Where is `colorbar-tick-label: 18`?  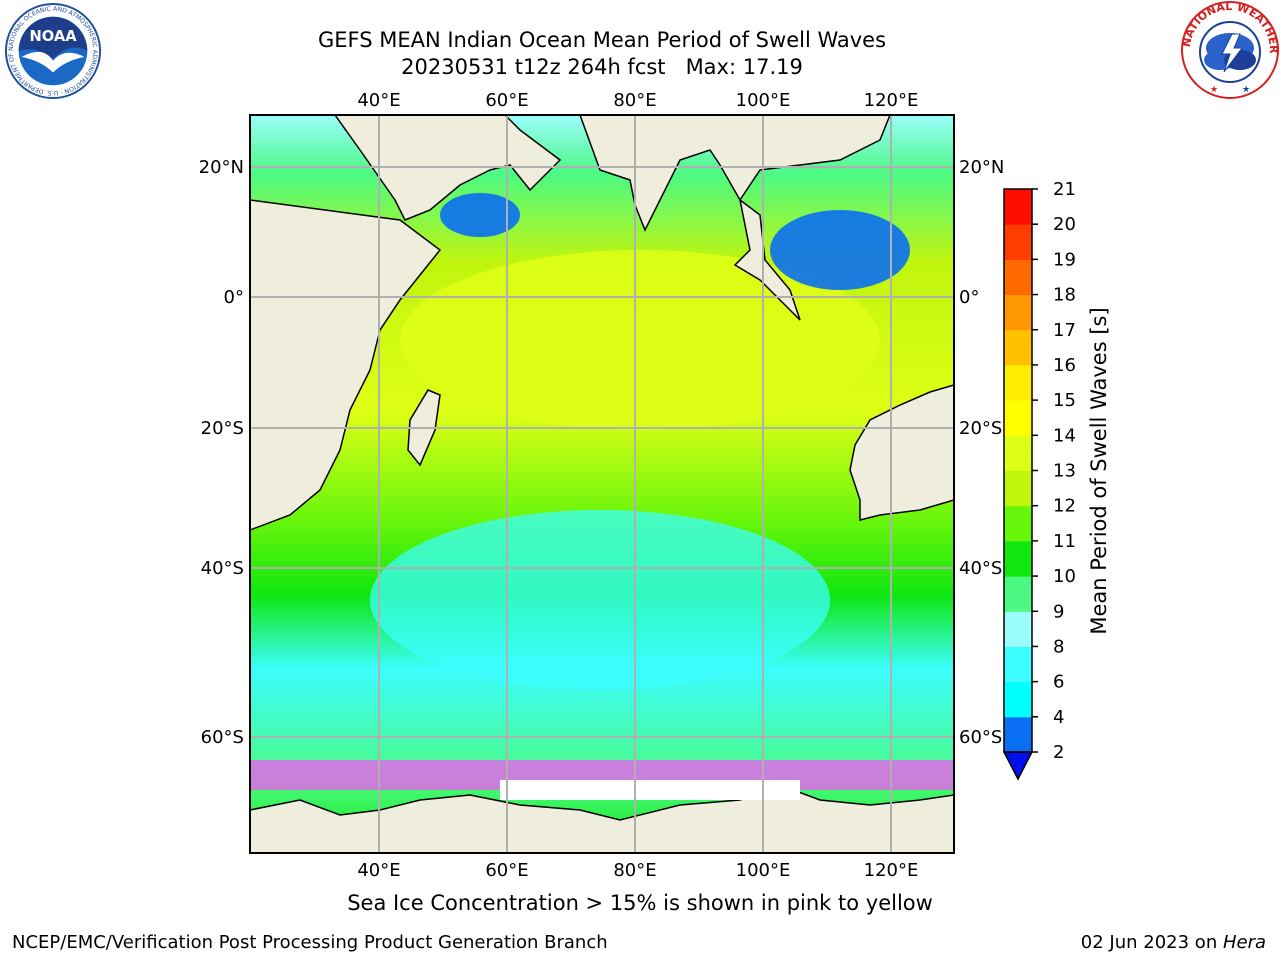
colorbar-tick-label: 18 is located at coordinates (1064, 295).